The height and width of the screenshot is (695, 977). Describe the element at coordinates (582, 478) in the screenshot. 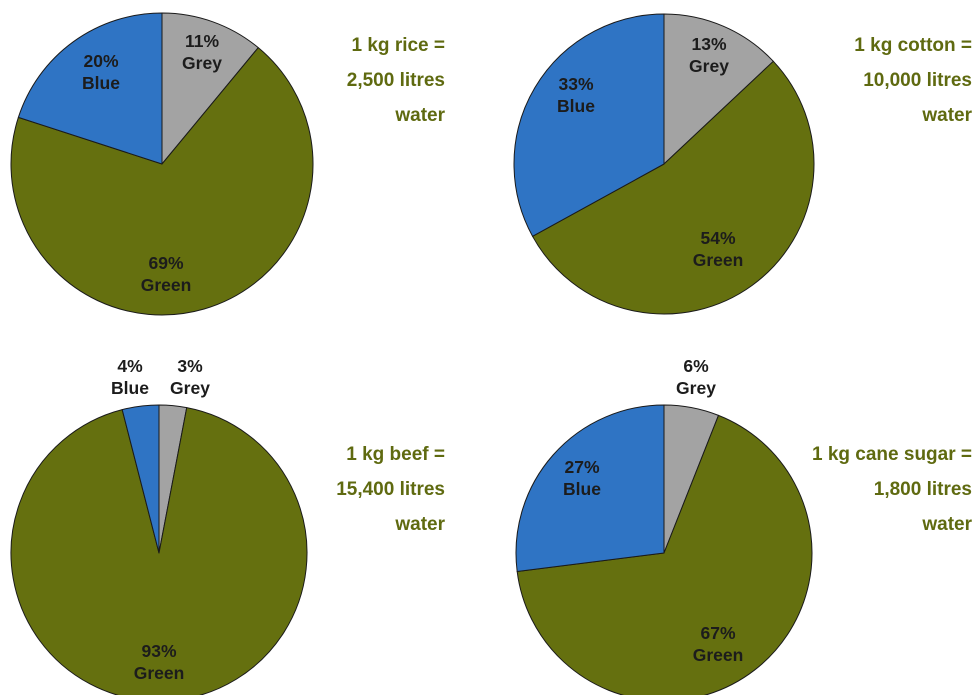

I see `slice-label-blue: 27% Blue` at that location.